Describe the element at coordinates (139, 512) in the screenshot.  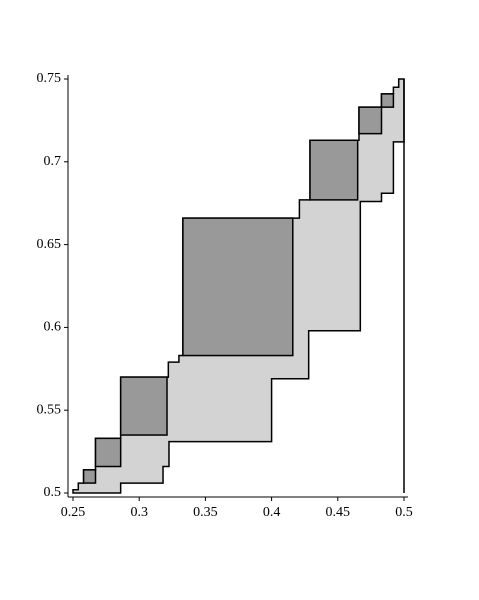
I see `x-tick-label: 0.3` at that location.